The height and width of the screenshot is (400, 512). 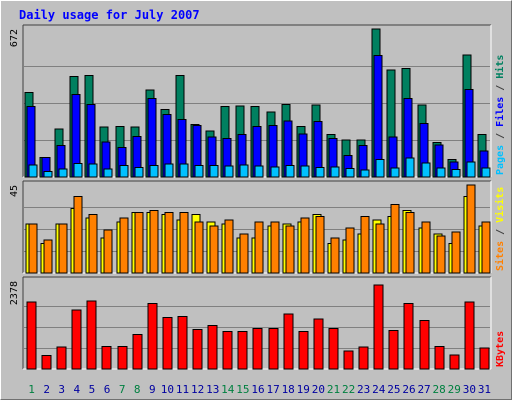 What do you see at coordinates (77, 389) in the screenshot?
I see `x-tick-label: 4` at bounding box center [77, 389].